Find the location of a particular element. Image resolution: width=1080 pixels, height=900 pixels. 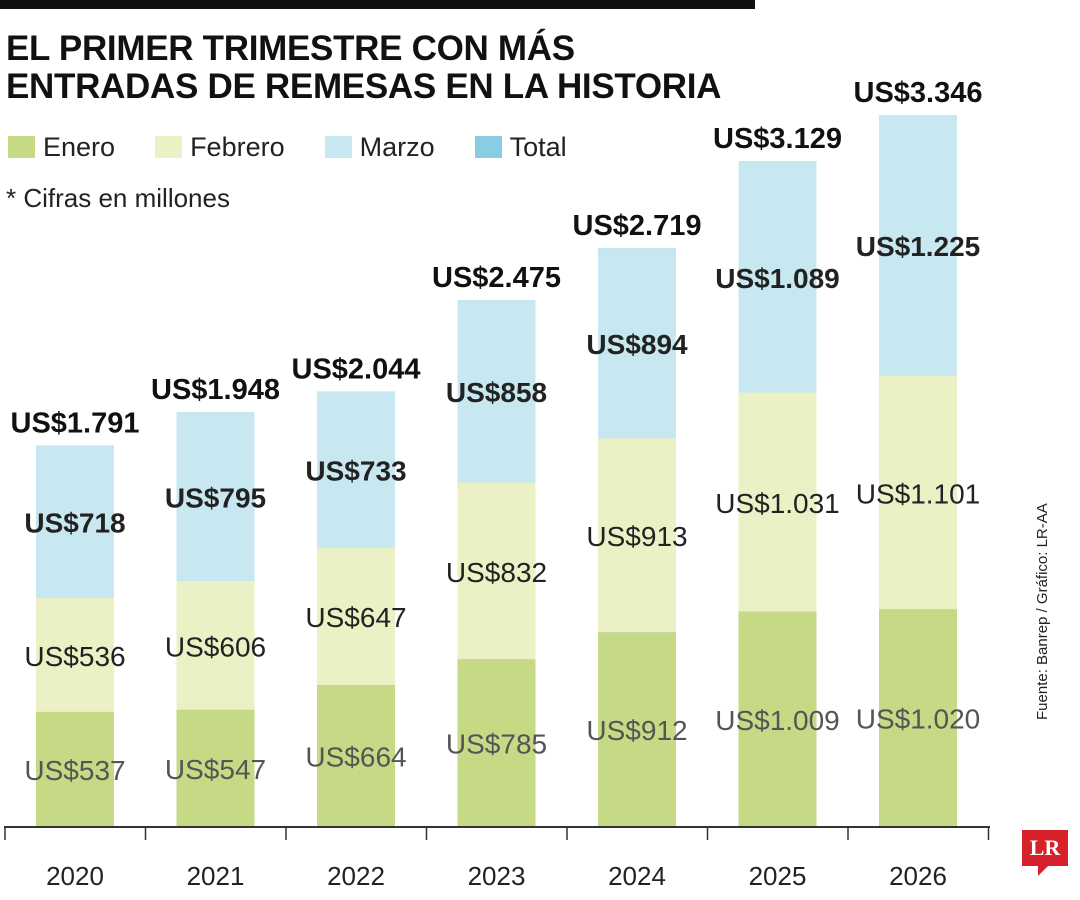

bar-enero-2021 is located at coordinates (215, 767).